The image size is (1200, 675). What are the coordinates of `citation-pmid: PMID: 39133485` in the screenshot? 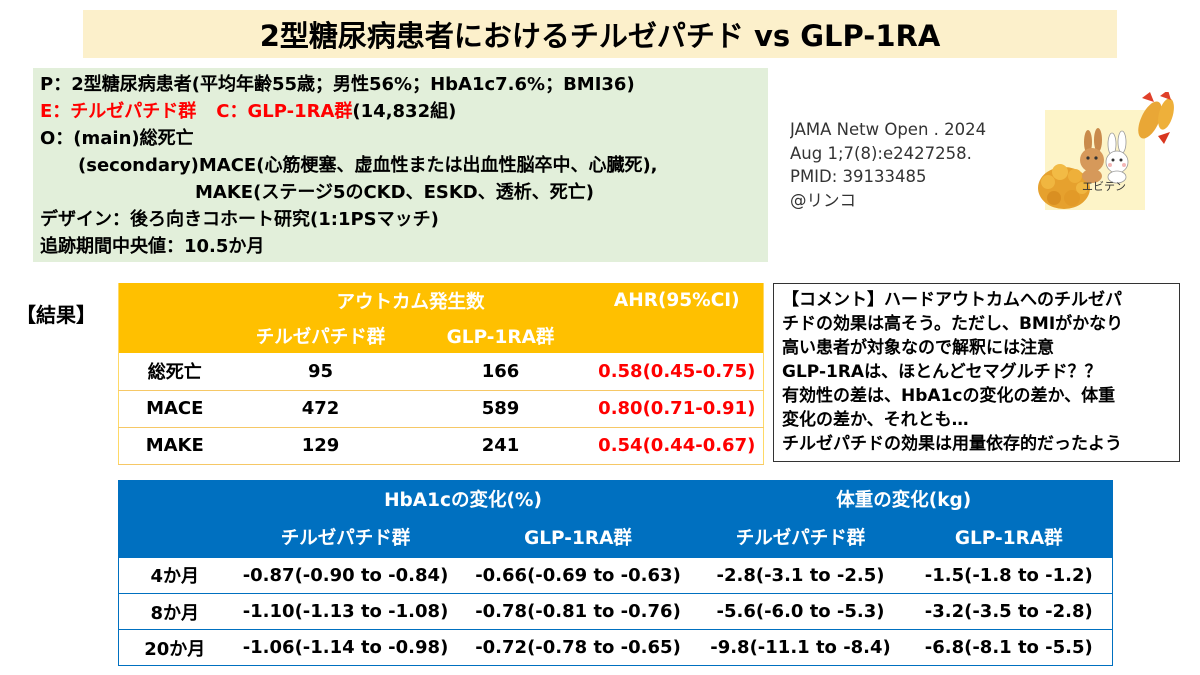 It's located at (858, 176).